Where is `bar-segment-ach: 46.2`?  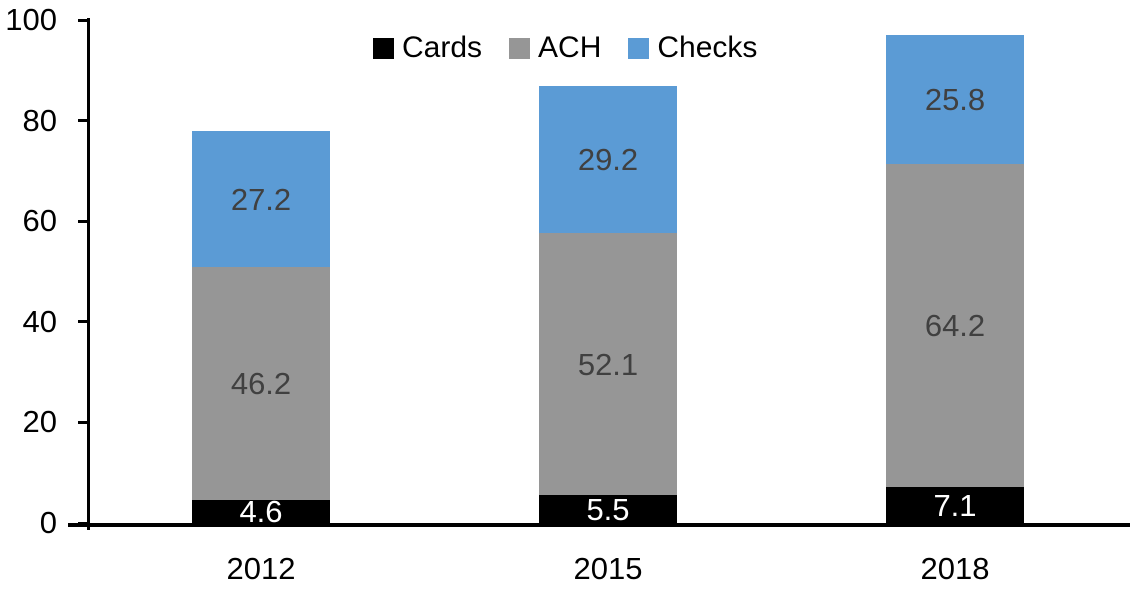
bar-segment-ach: 46.2 is located at coordinates (261, 383).